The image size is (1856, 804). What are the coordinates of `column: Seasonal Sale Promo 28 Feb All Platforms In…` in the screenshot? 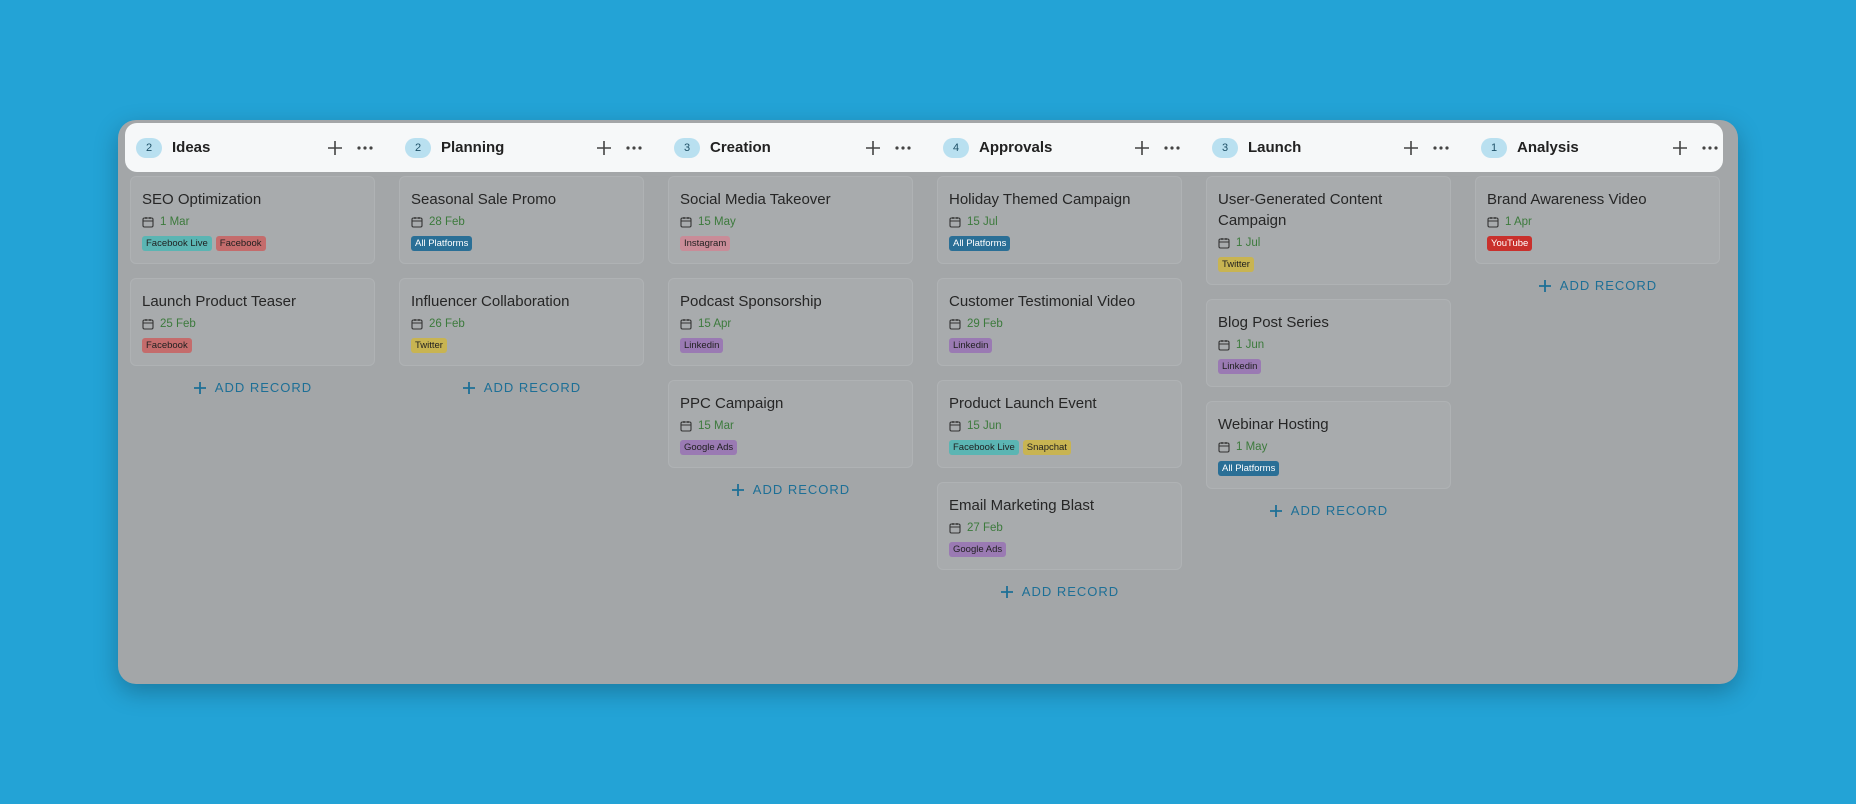 It's located at (521, 285).